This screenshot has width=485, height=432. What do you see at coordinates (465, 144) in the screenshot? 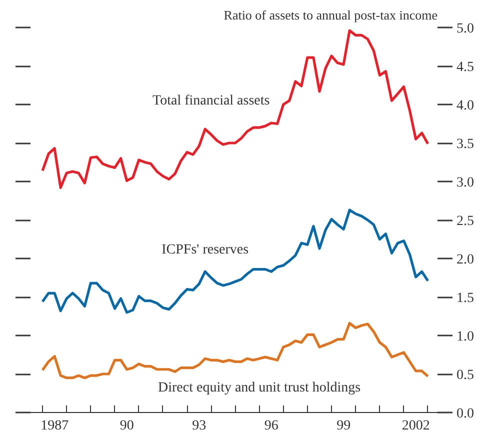
I see `y-tick-label: 3.5` at bounding box center [465, 144].